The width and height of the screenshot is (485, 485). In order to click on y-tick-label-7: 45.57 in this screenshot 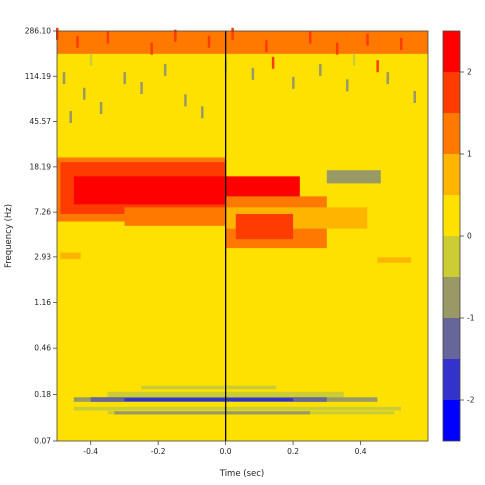, I will do `click(41, 121)`.